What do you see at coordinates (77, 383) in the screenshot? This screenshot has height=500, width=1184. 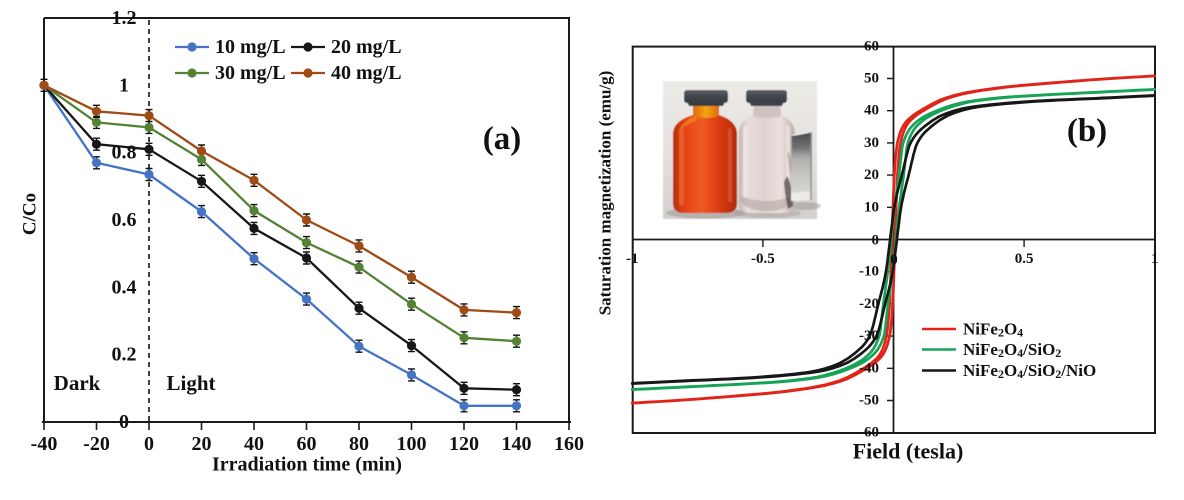 I see `svg-text: Dark` at bounding box center [77, 383].